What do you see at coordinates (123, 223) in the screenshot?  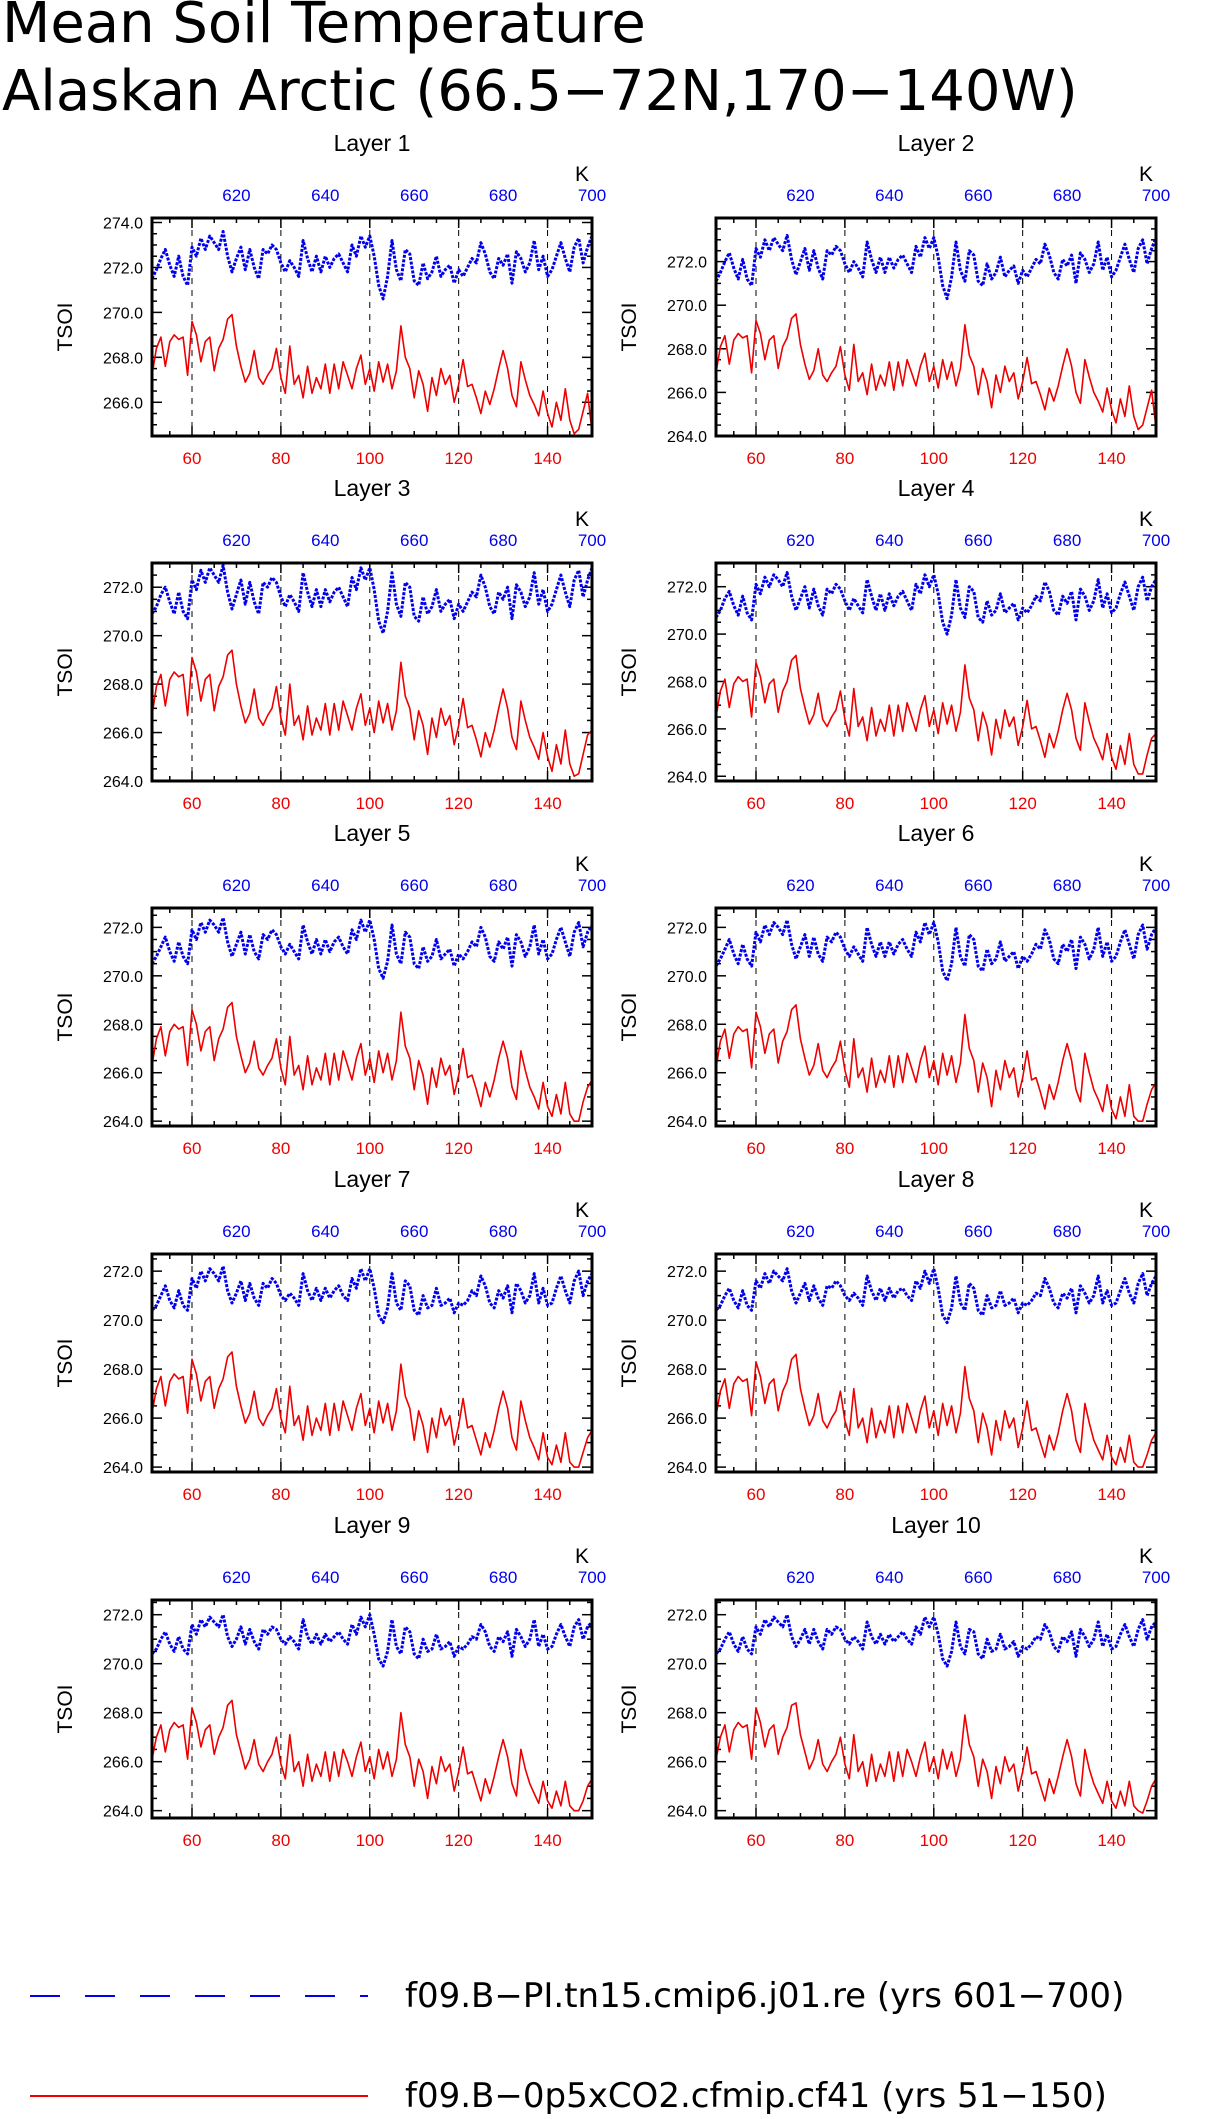 I see `y-tick-label: 274.0` at bounding box center [123, 223].